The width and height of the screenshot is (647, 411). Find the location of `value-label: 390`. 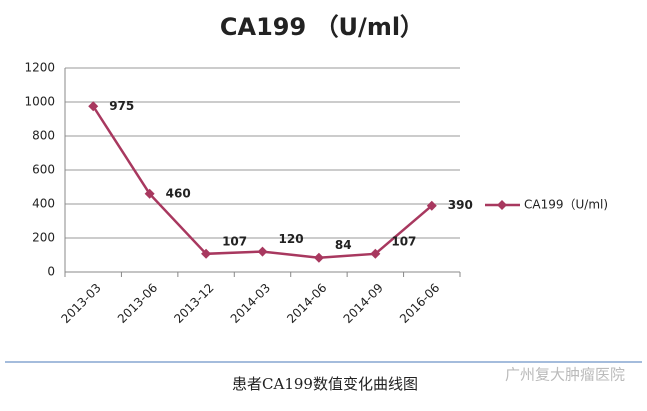

value-label: 390 is located at coordinates (460, 205).